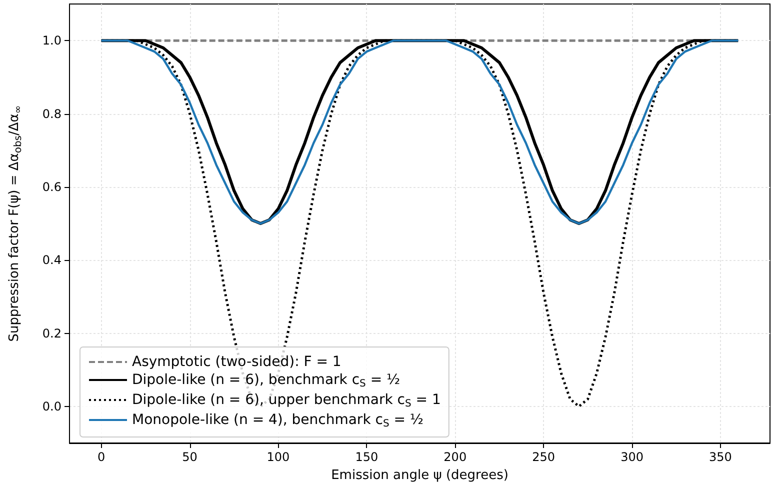 This screenshot has height=497, width=778. What do you see at coordinates (52, 41) in the screenshot?
I see `y-tick-label: 1.0` at bounding box center [52, 41].